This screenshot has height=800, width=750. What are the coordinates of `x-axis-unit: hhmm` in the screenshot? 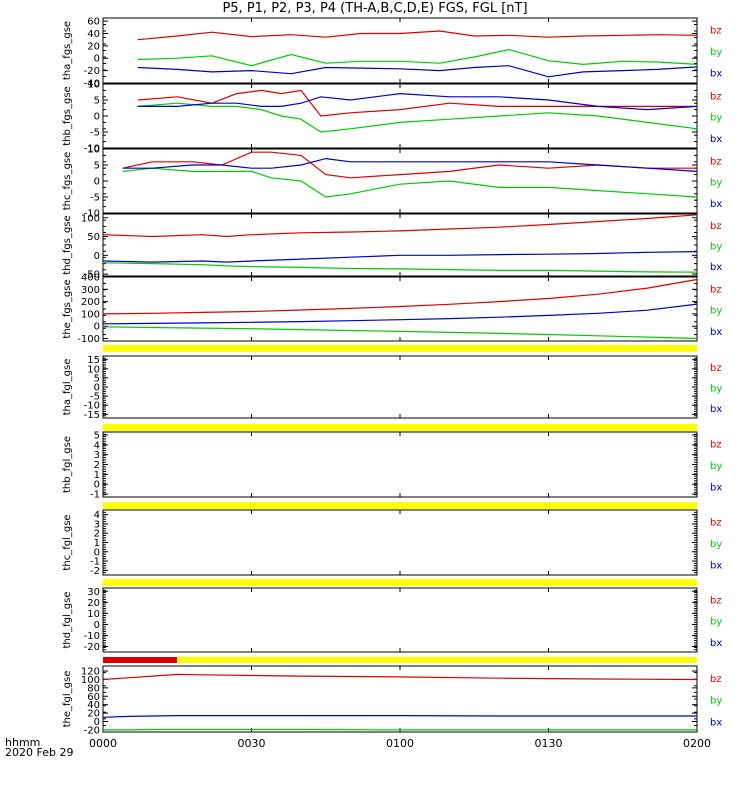 It's located at (23, 742).